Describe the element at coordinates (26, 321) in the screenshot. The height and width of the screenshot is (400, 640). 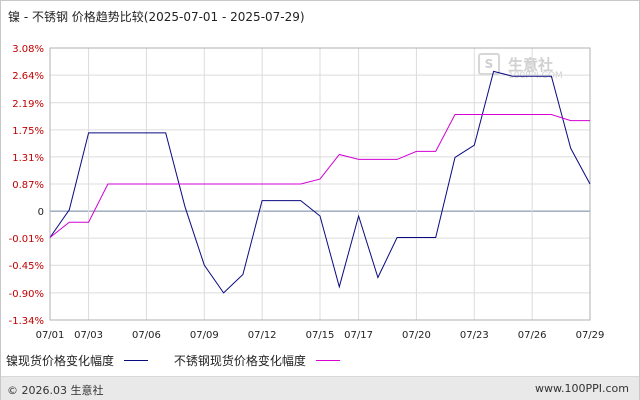
I see `y-tick-label: -1.34%` at that location.